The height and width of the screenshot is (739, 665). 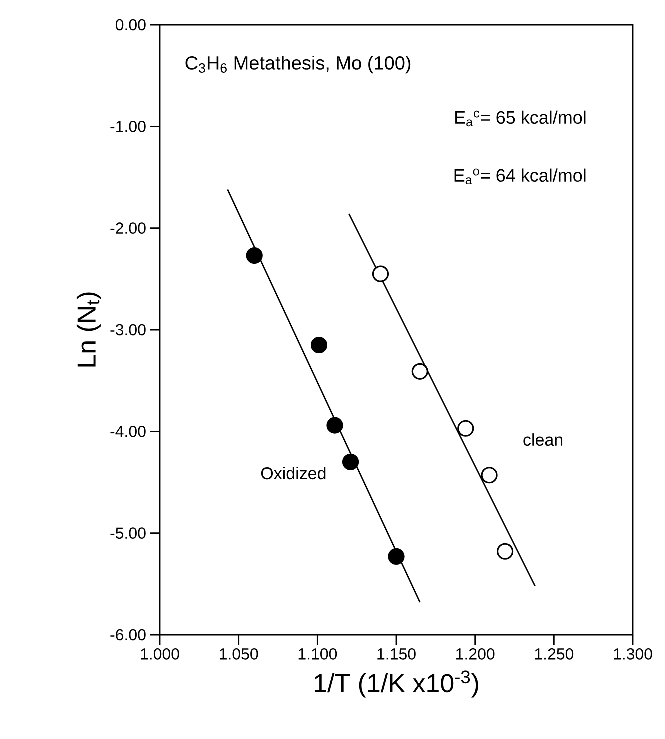 What do you see at coordinates (128, 432) in the screenshot?
I see `y-tick-label: -4.00` at bounding box center [128, 432].